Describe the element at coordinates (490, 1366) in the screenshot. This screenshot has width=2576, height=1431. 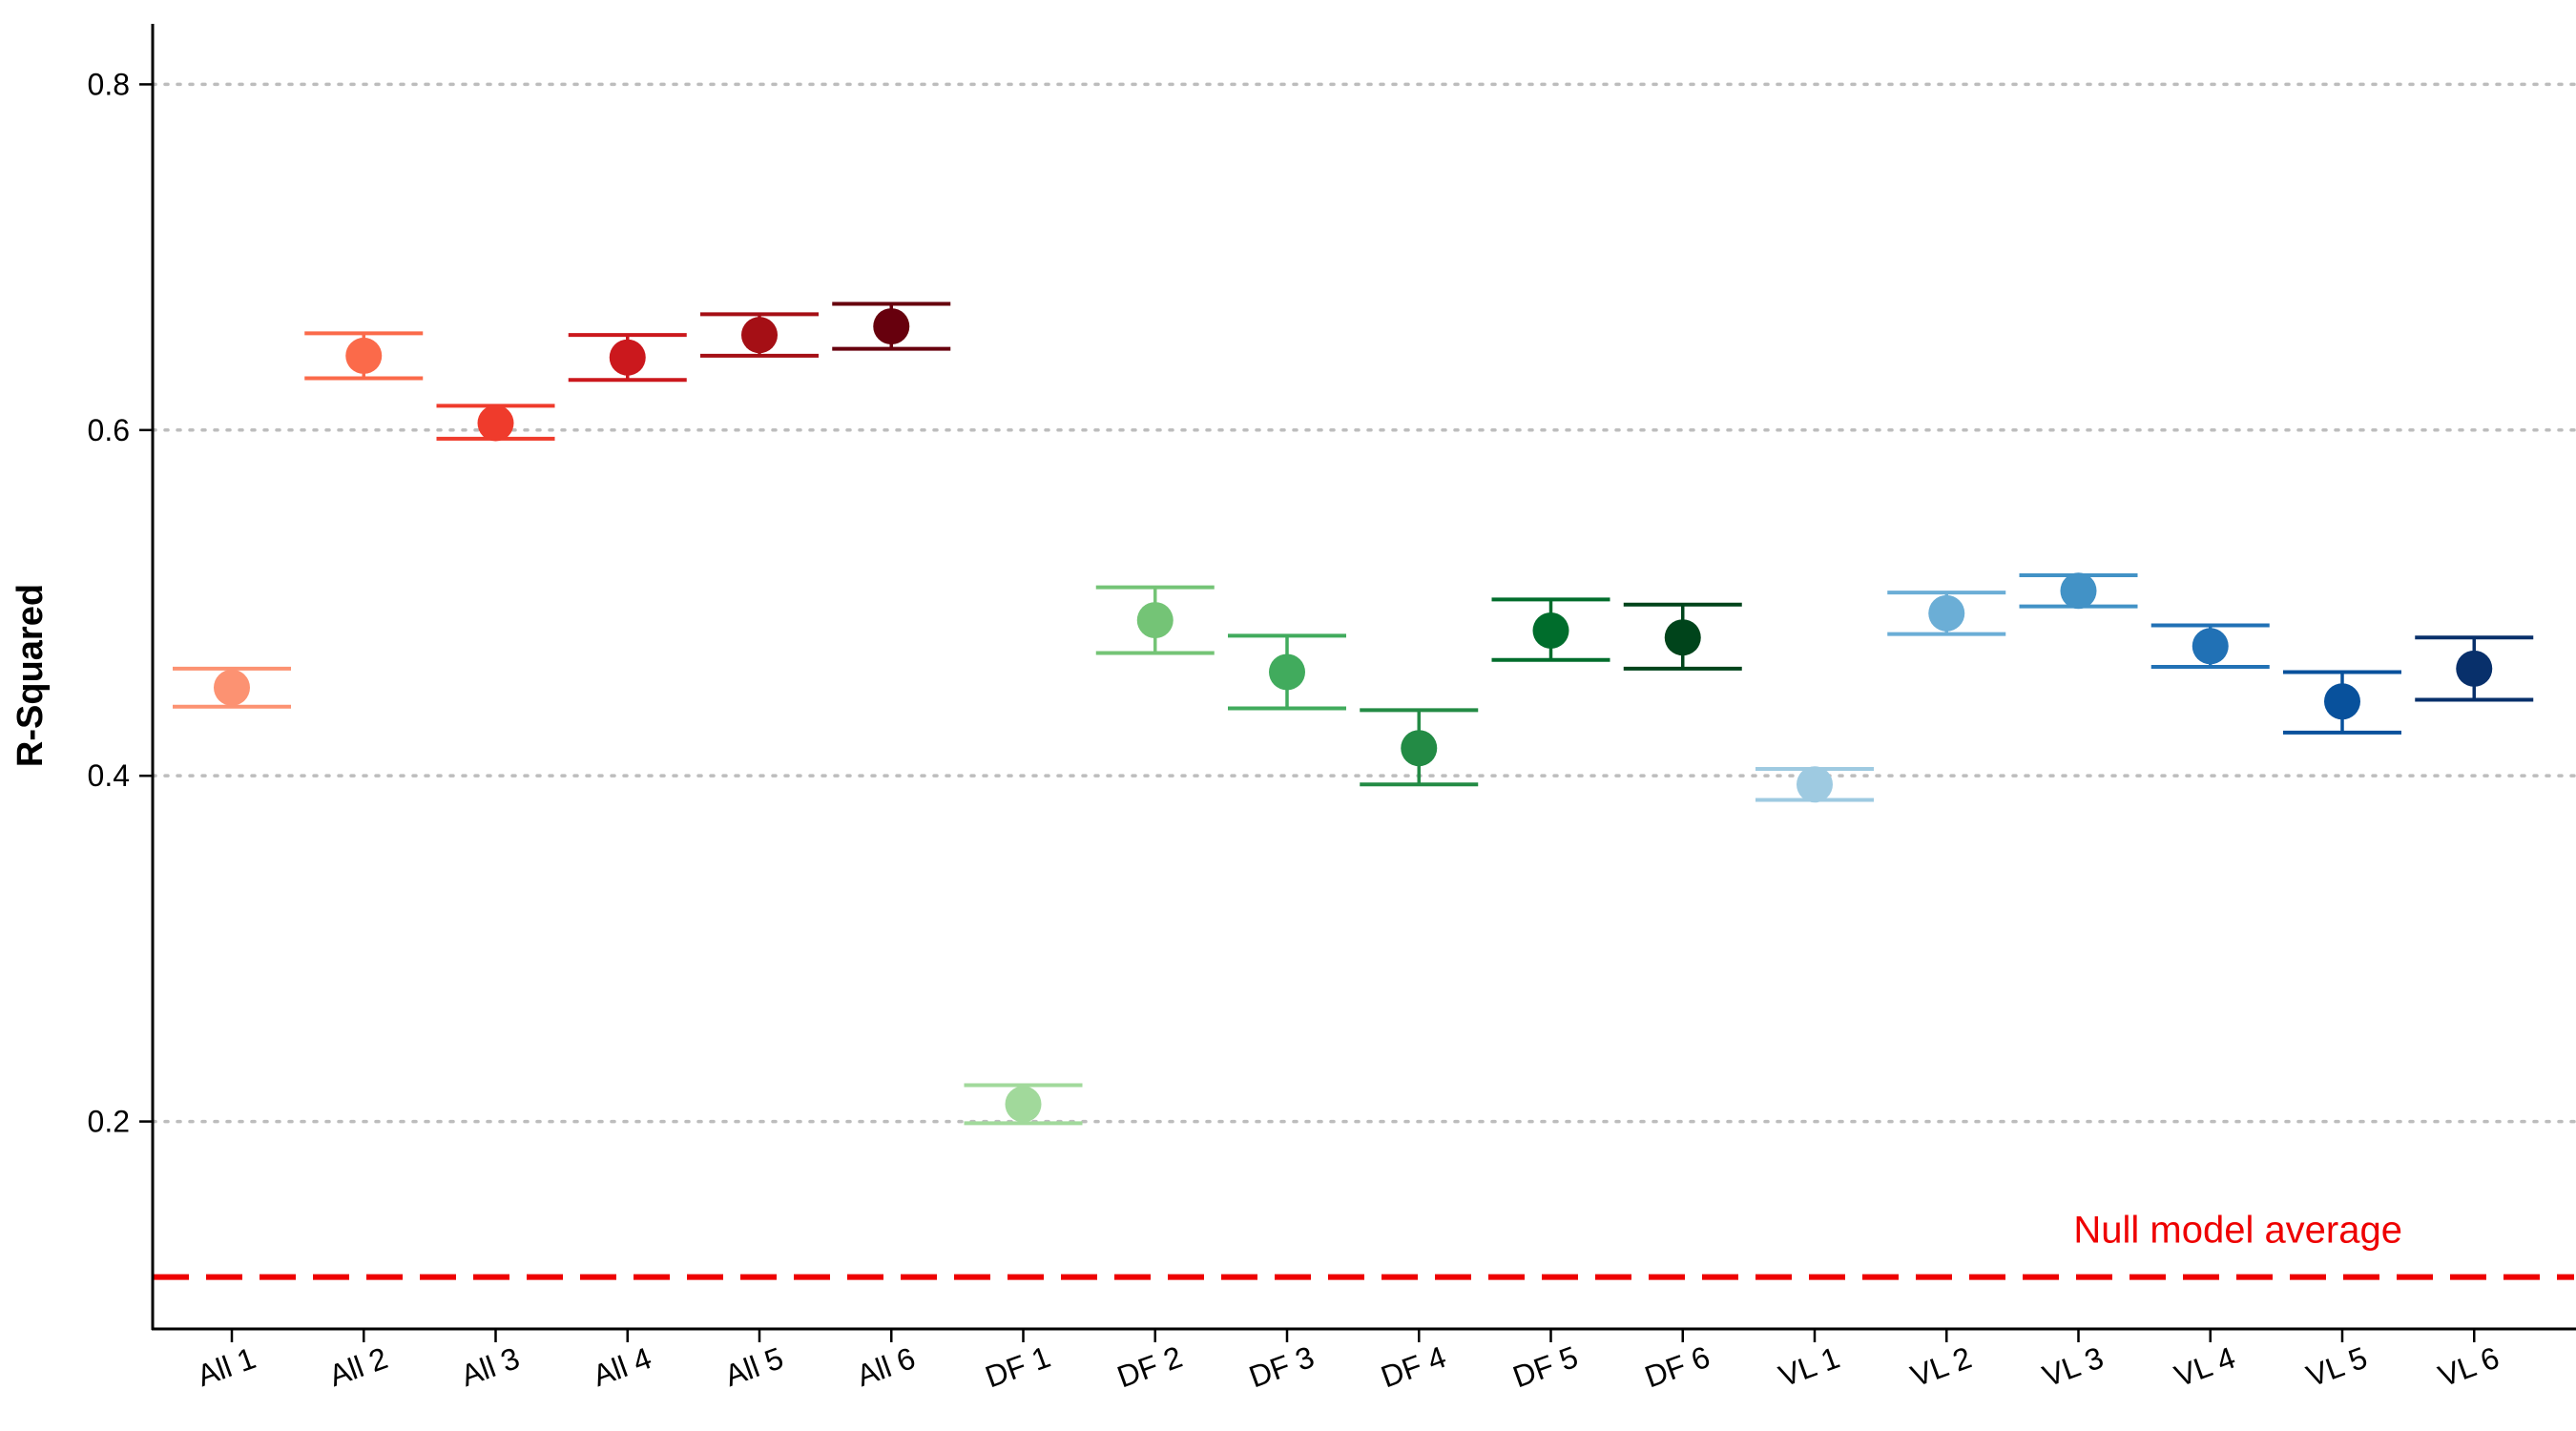
I see `x-tick-label: All 3` at that location.